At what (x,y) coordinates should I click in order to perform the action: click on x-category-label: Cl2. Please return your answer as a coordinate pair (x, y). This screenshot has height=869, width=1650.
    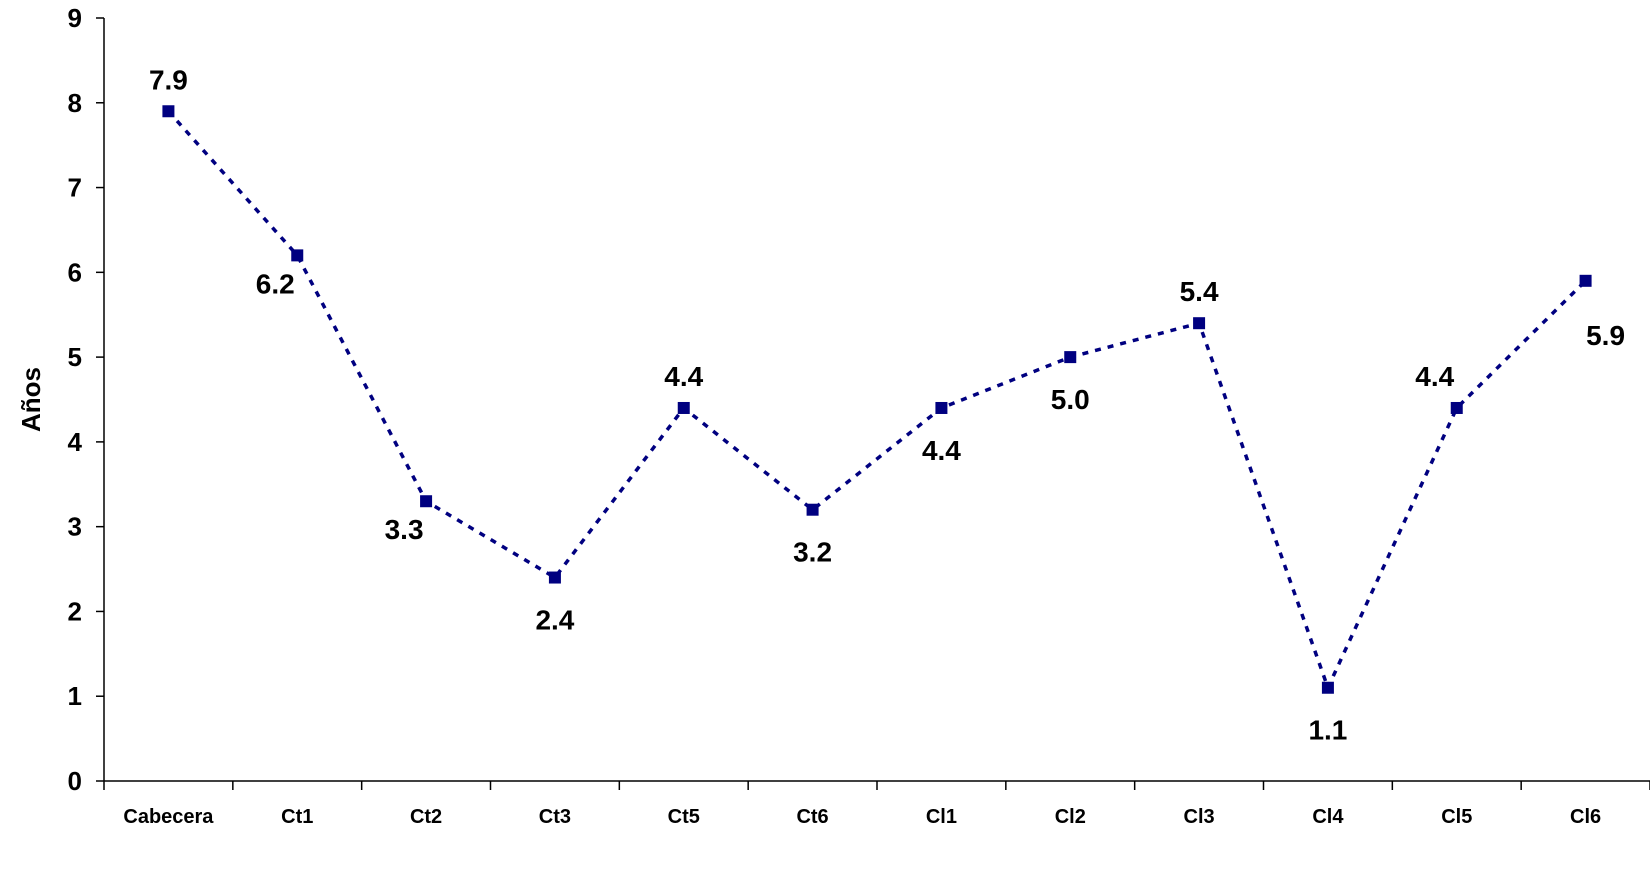
    Looking at the image, I should click on (1070, 817).